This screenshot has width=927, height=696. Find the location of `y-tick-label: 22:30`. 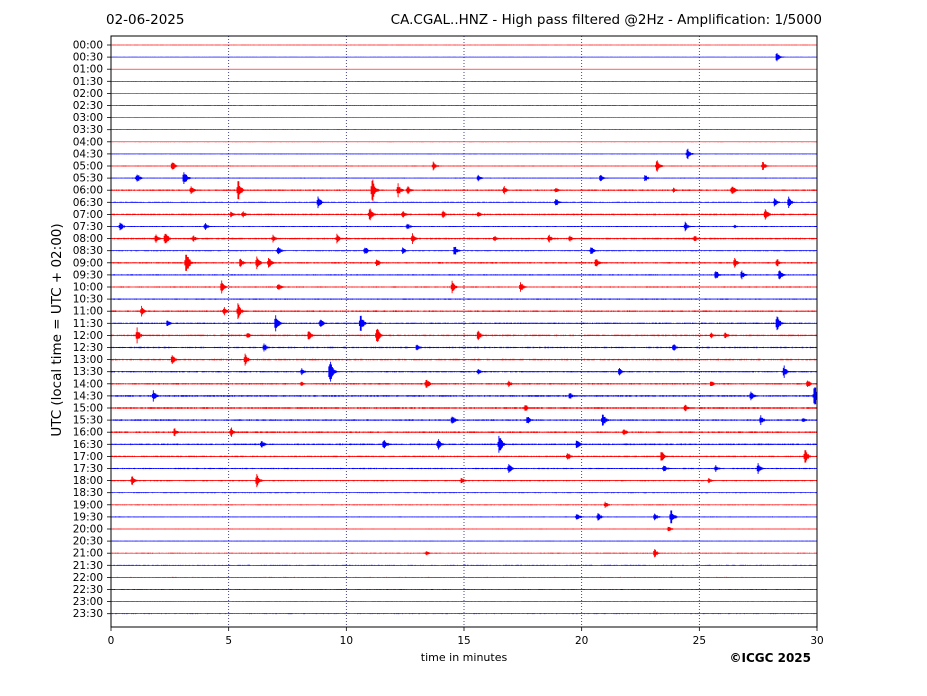

y-tick-label: 22:30 is located at coordinates (88, 590).